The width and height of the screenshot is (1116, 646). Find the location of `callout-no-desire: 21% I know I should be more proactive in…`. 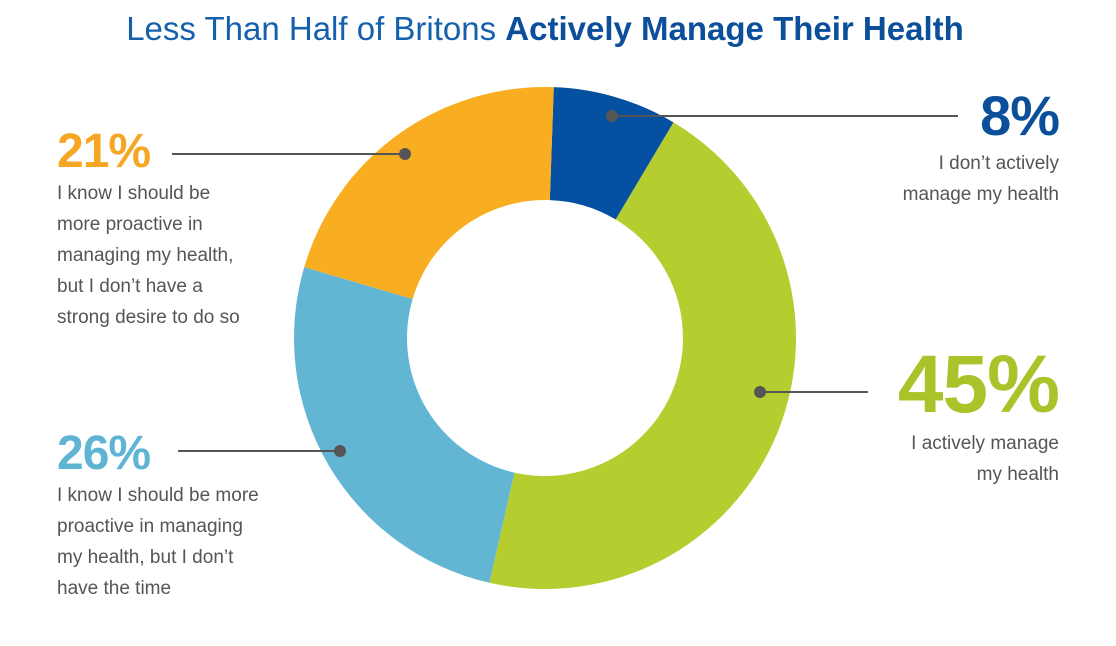

callout-no-desire: 21% I know I should be more proactive in… is located at coordinates (148, 230).